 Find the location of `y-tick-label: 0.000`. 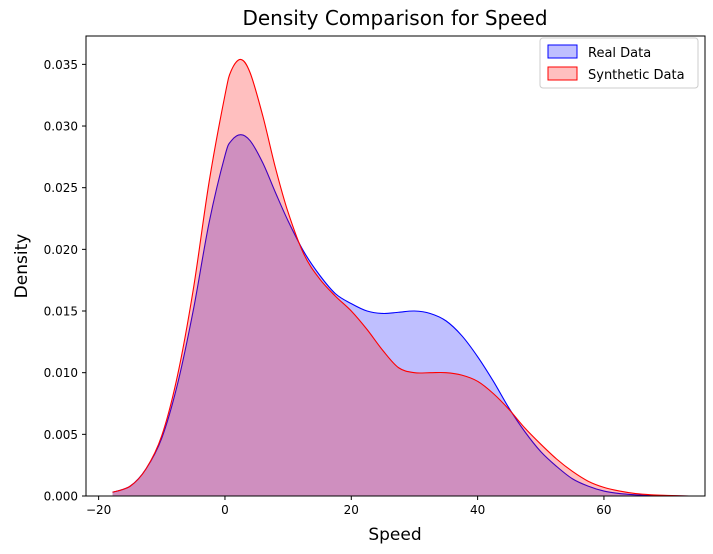

y-tick-label: 0.000 is located at coordinates (61, 497).